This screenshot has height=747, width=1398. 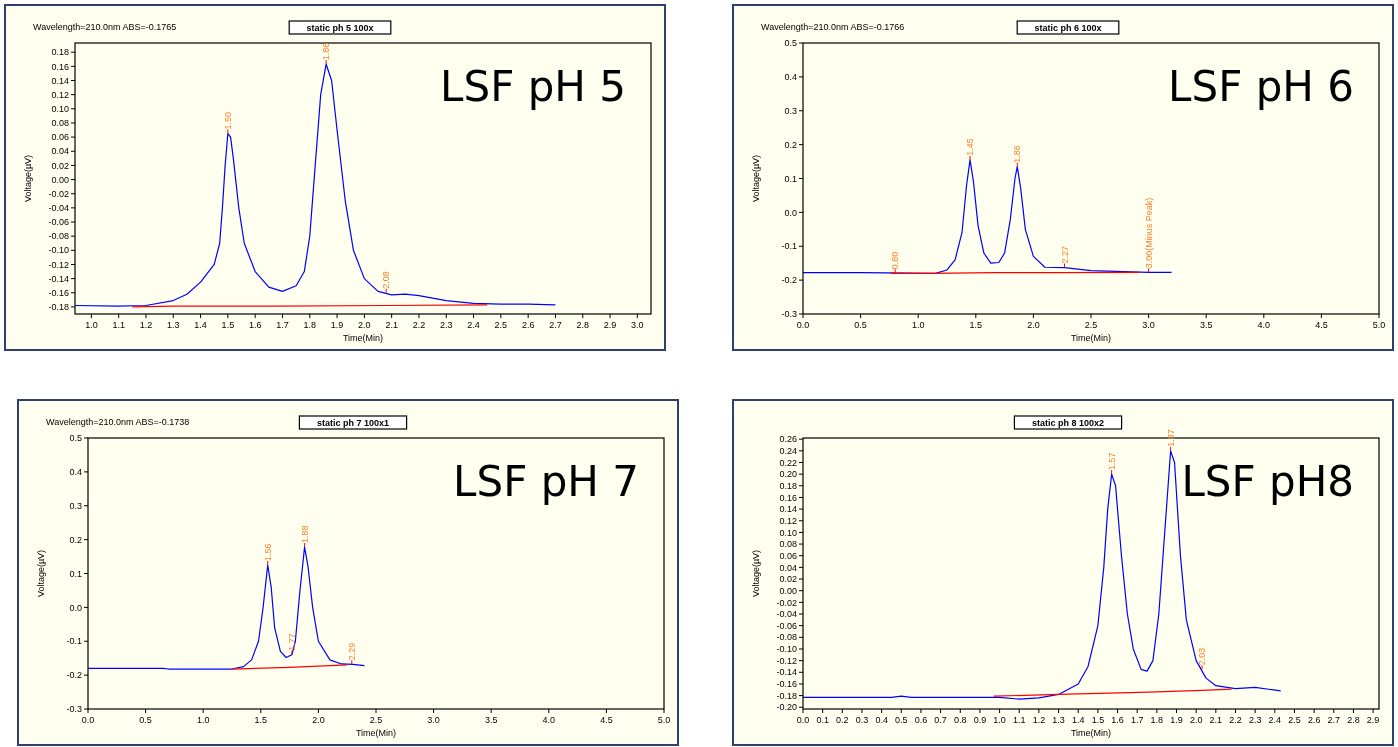 What do you see at coordinates (1064, 255) in the screenshot?
I see `annotation: 2.27` at bounding box center [1064, 255].